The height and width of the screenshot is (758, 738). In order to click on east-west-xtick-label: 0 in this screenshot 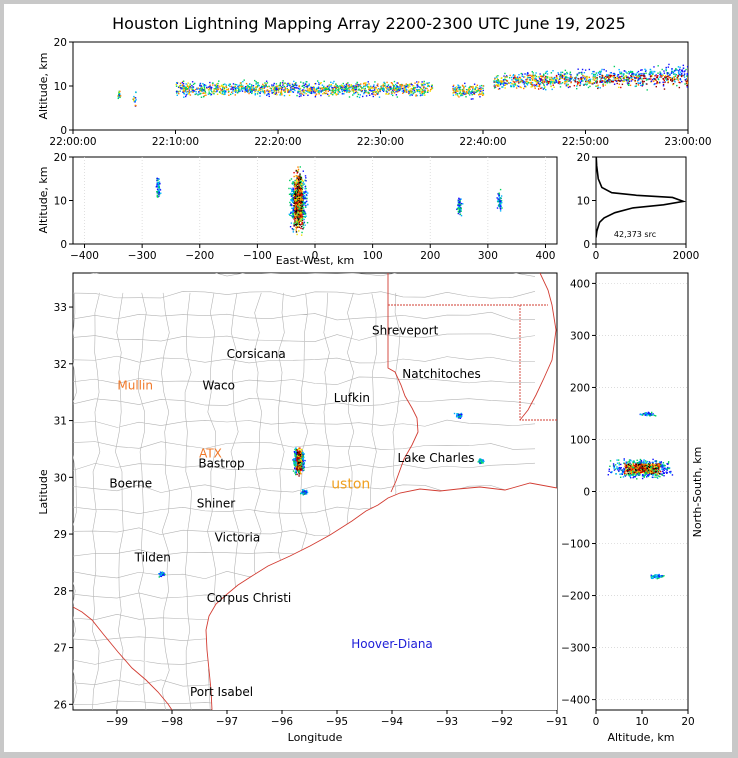, I will do `click(315, 256)`.